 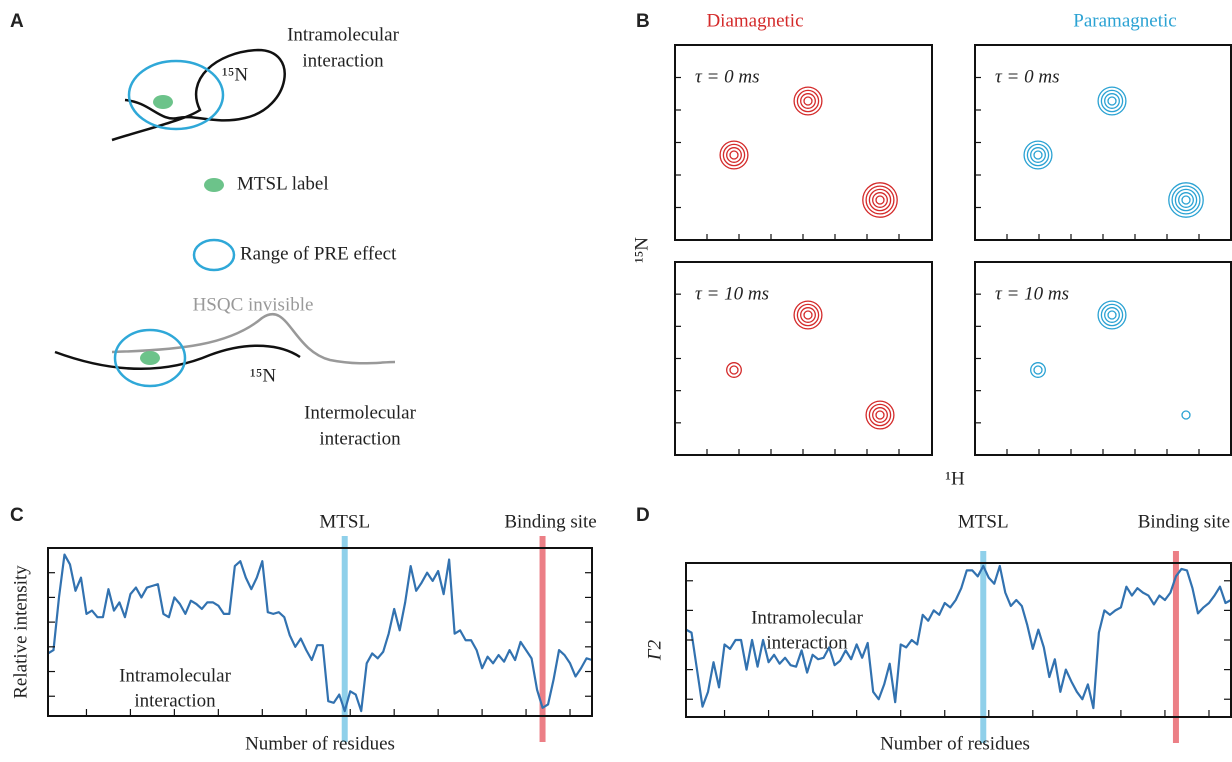 I want to click on panel-a, so click(x=225, y=218).